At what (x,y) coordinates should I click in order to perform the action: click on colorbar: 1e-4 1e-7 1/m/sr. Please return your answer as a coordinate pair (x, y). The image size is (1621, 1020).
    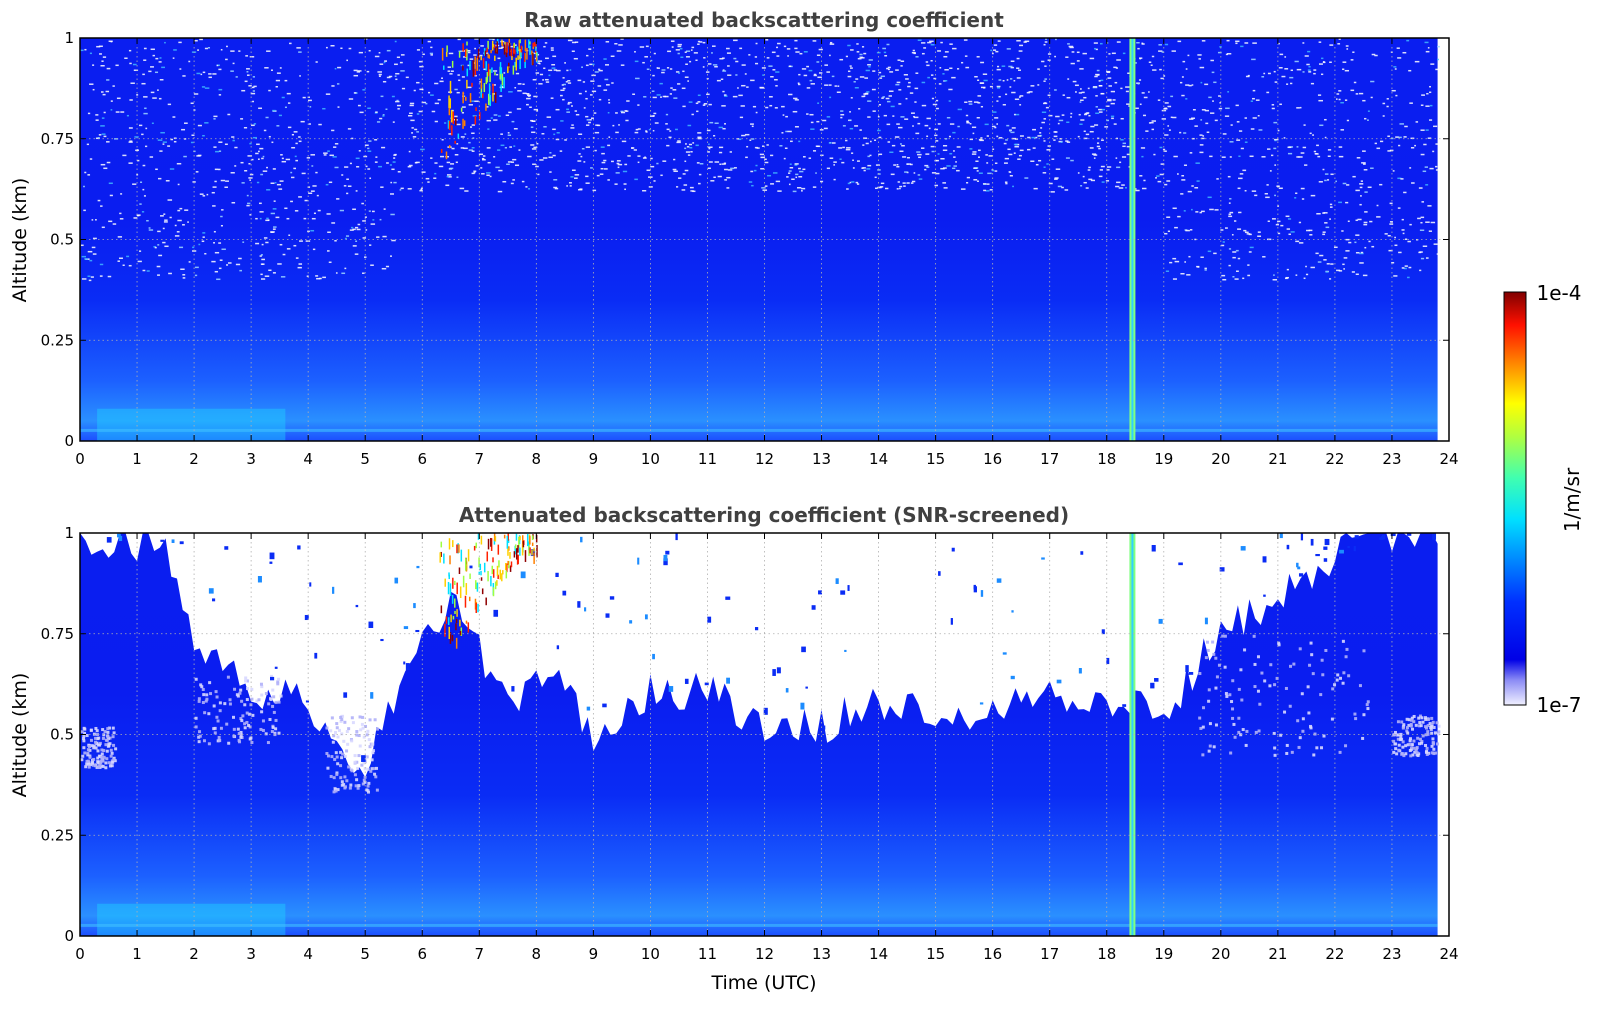
    Looking at the image, I should click on (1543, 499).